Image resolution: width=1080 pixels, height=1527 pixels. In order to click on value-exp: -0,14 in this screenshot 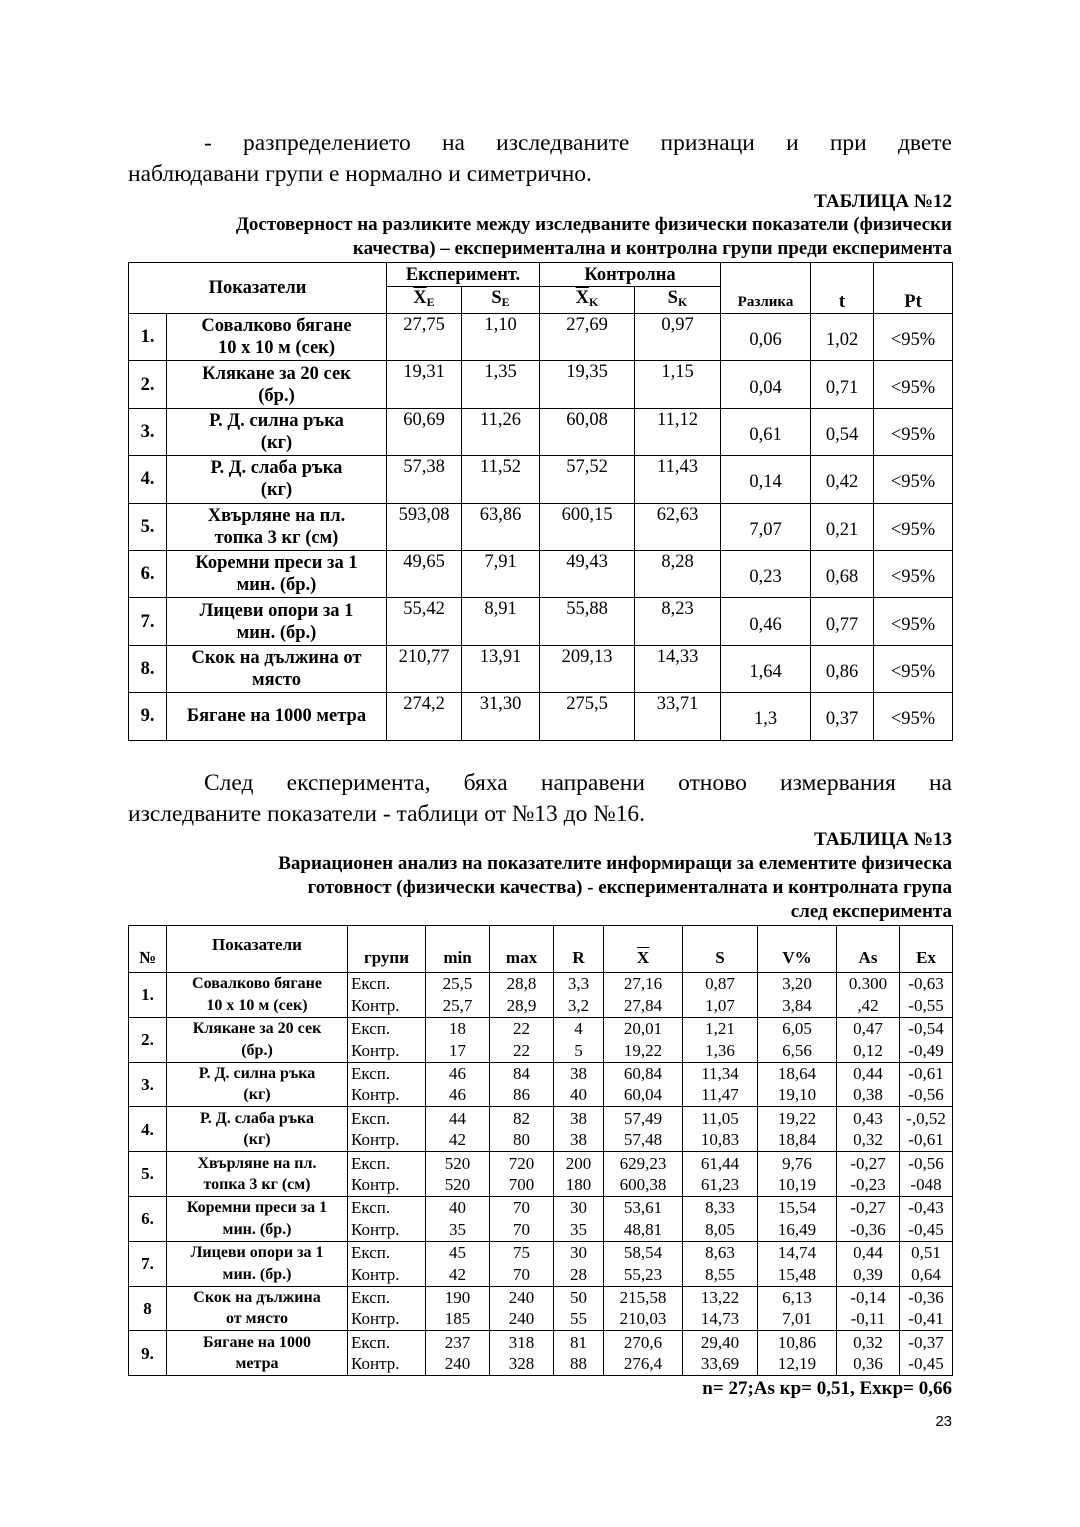, I will do `click(868, 1297)`.